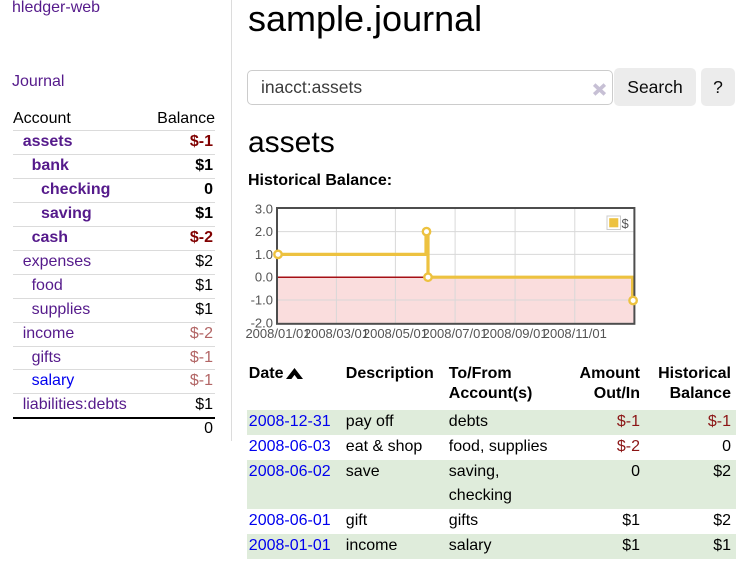 Image resolution: width=742 pixels, height=582 pixels. I want to click on svg-text: 2008/05/01, so click(395, 333).